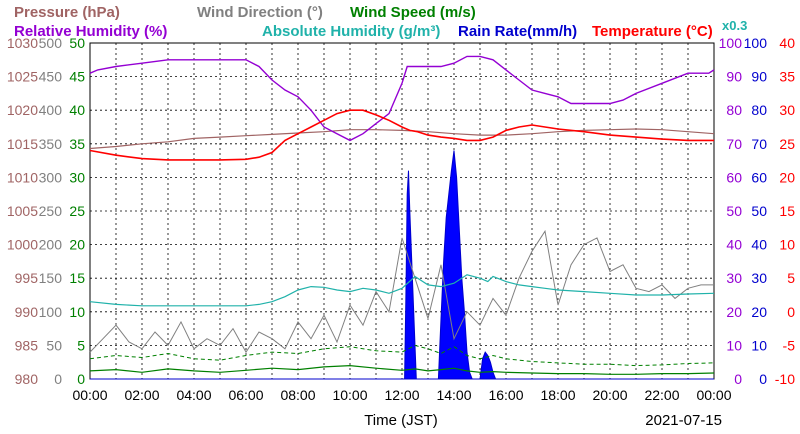 The image size is (800, 434). What do you see at coordinates (81, 345) in the screenshot?
I see `tick-label-wind_speed: 5` at bounding box center [81, 345].